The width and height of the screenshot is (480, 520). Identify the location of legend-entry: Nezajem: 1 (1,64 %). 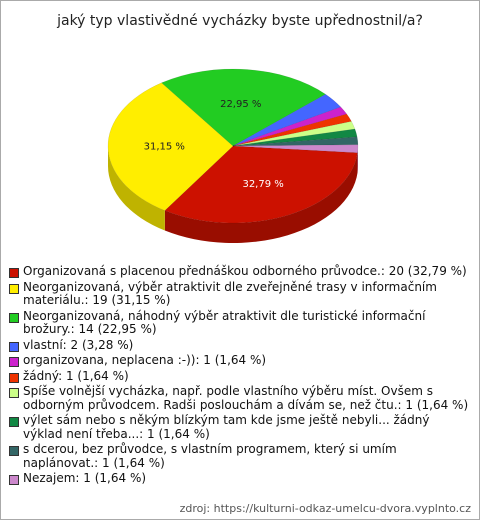
(240, 478).